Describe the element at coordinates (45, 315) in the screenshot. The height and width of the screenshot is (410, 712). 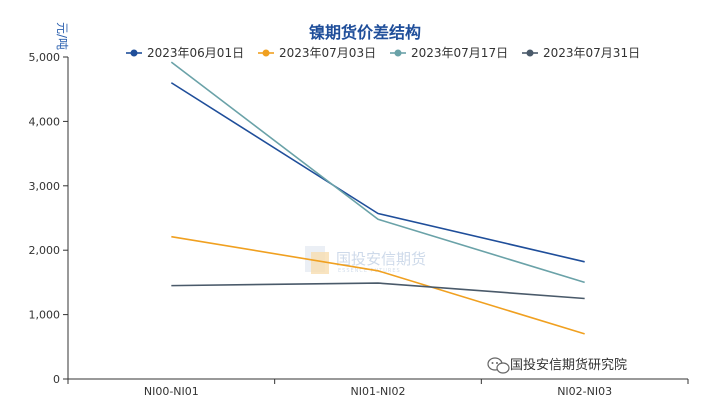
I see `y-tick-label: 1,000` at that location.